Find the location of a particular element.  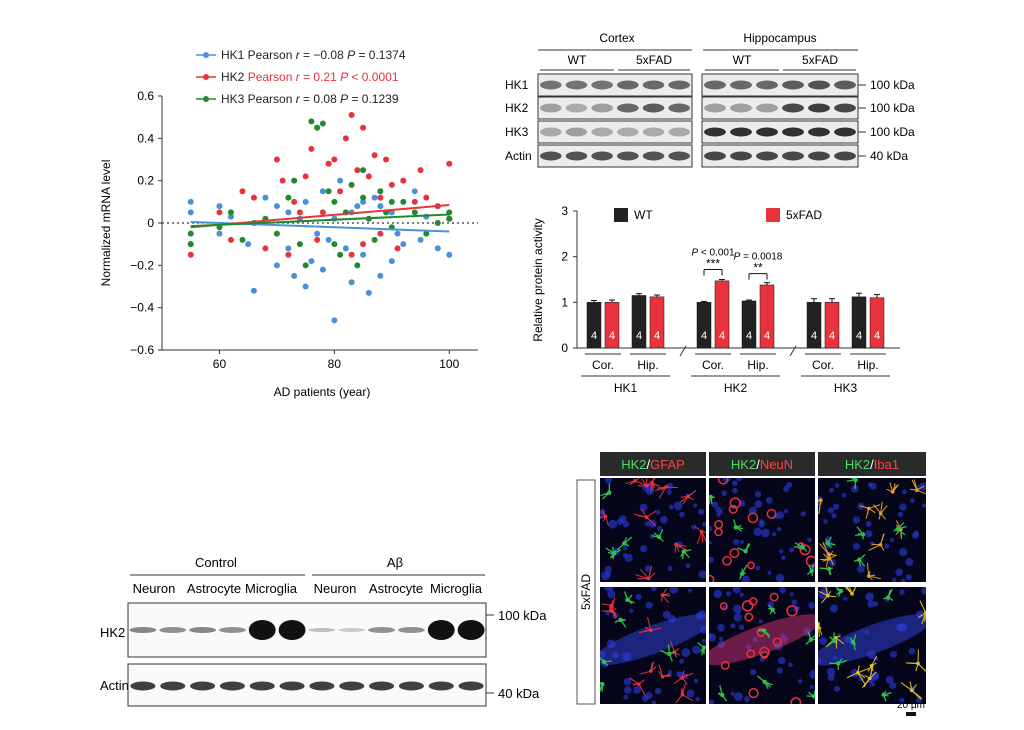

scatter-x-label: AD patients (year) is located at coordinates (322, 392).